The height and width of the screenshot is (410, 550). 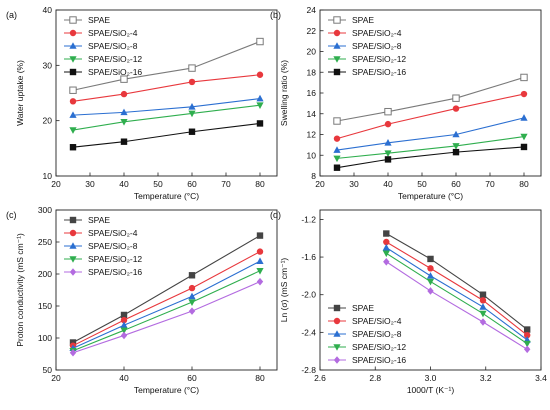 What do you see at coordinates (320, 378) in the screenshot?
I see `x-tick-label: 2.6` at bounding box center [320, 378].